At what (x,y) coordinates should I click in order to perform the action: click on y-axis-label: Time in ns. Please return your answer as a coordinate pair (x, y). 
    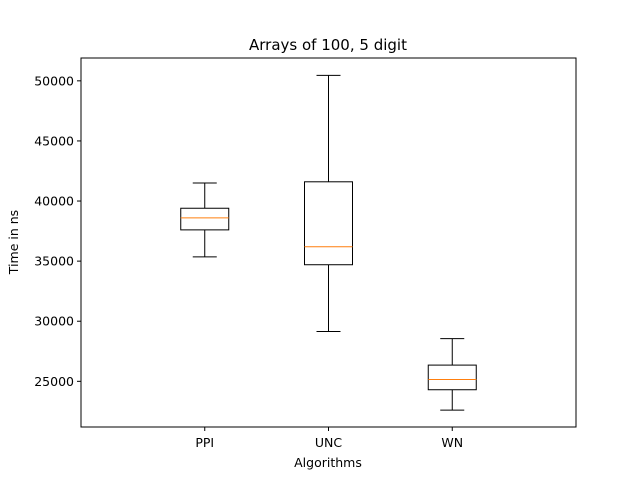
    Looking at the image, I should click on (13, 242).